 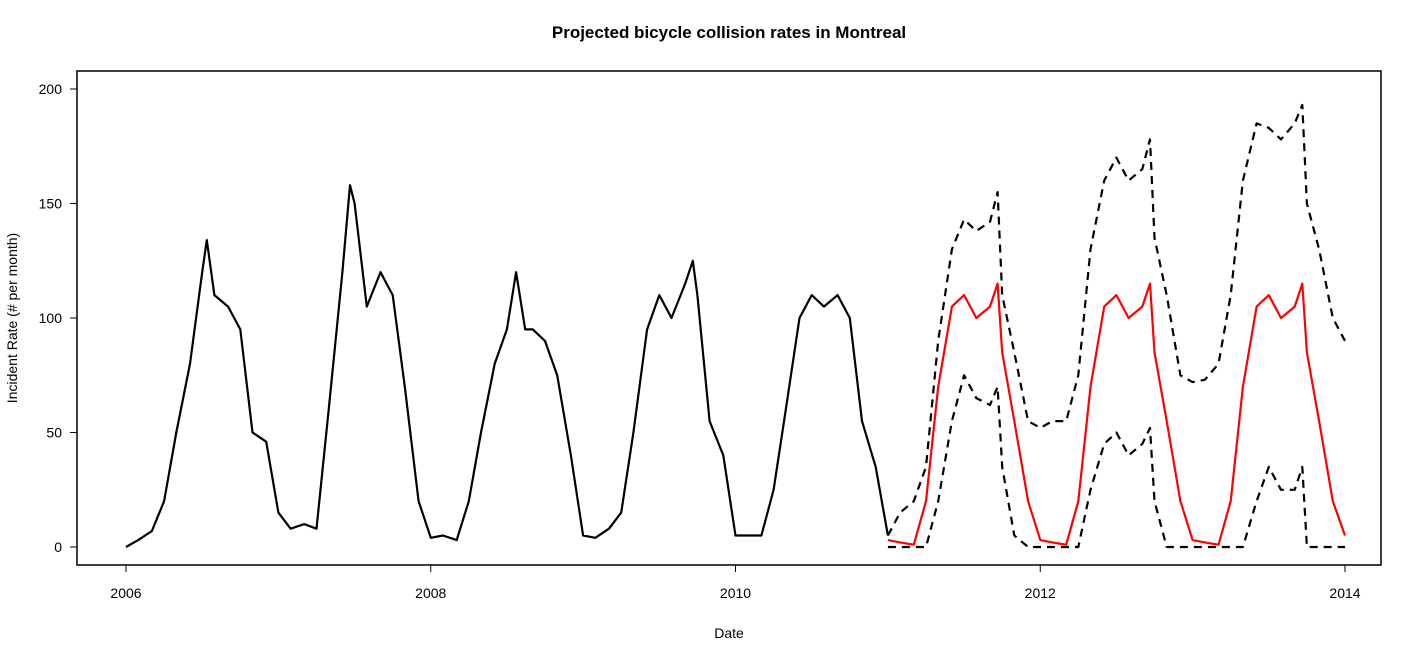 I want to click on y-tick-label: 100, so click(x=51, y=318).